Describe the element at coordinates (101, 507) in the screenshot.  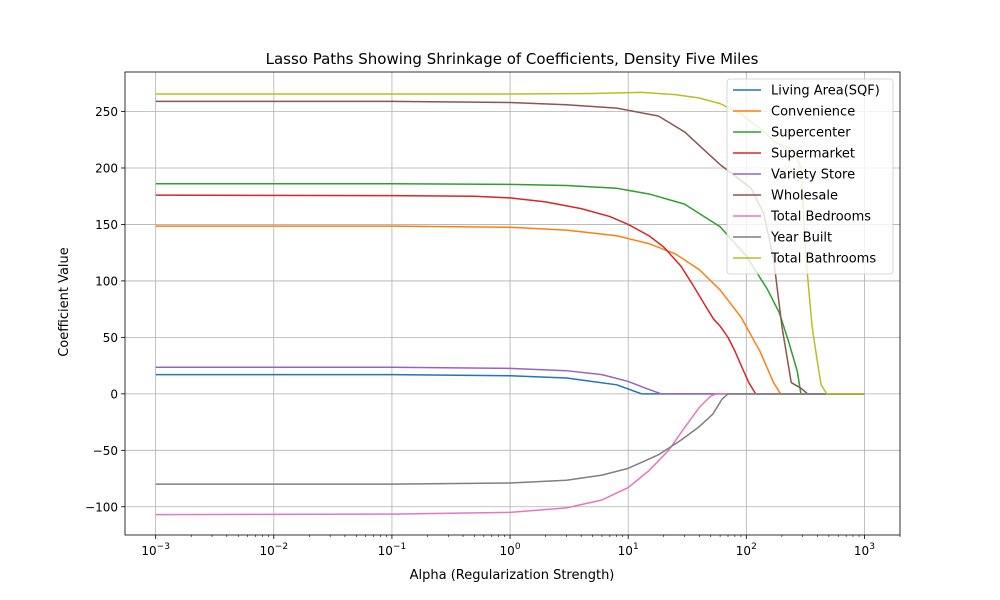
I see `y-tick-label: −100` at that location.